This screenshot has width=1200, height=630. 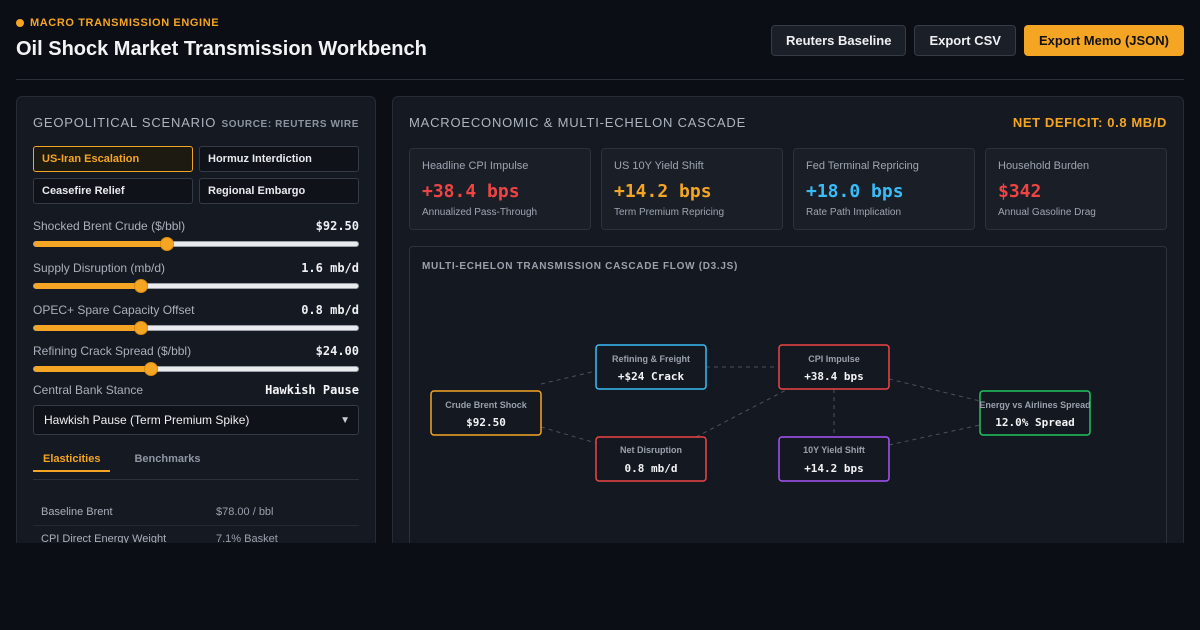 I want to click on flow-node-refining: Refining & Freight +$24 Crack, so click(x=651, y=367).